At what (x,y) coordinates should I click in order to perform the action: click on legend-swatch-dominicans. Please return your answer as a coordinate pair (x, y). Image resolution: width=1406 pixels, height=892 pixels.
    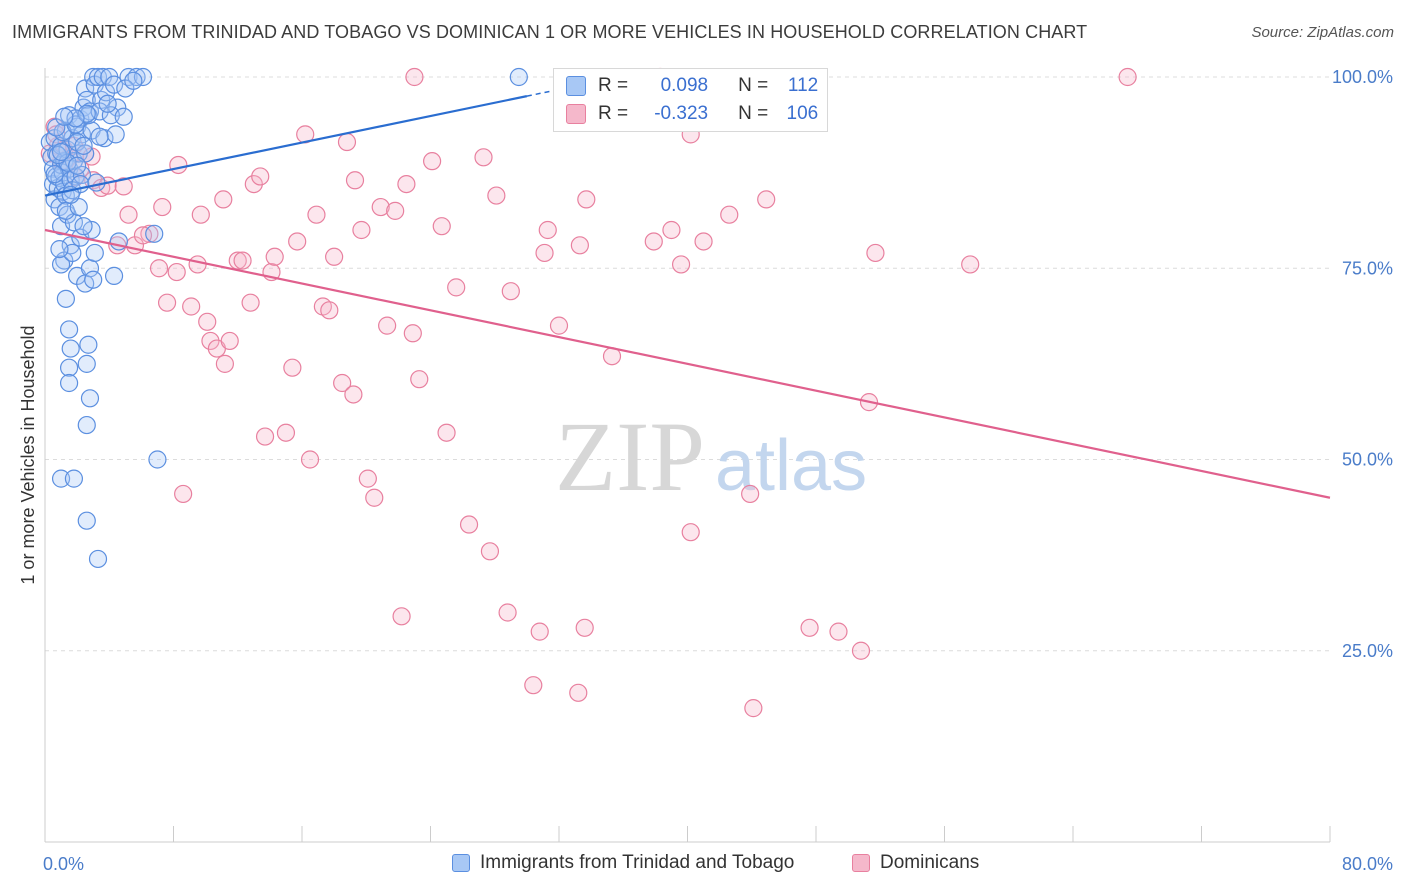
    Looking at the image, I should click on (861, 863).